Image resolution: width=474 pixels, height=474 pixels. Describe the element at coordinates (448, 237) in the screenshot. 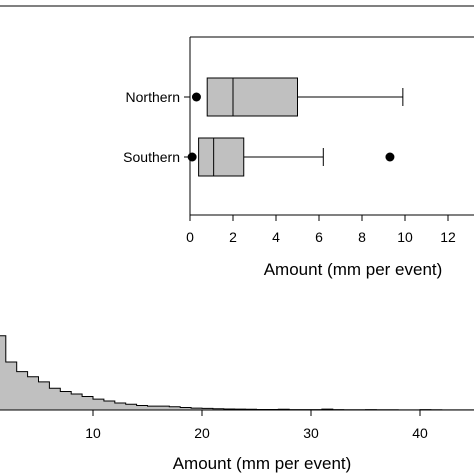

I see `inset-x-tick-label: 12` at that location.